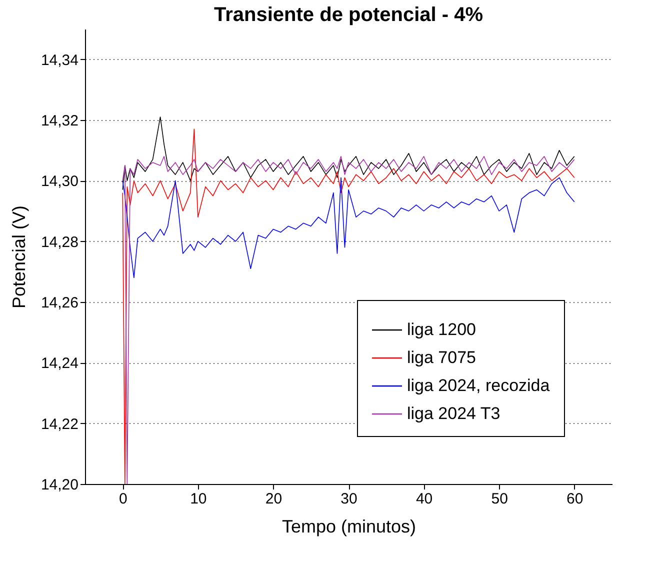  What do you see at coordinates (59, 60) in the screenshot?
I see `y-tick-label: 14,34` at bounding box center [59, 60].